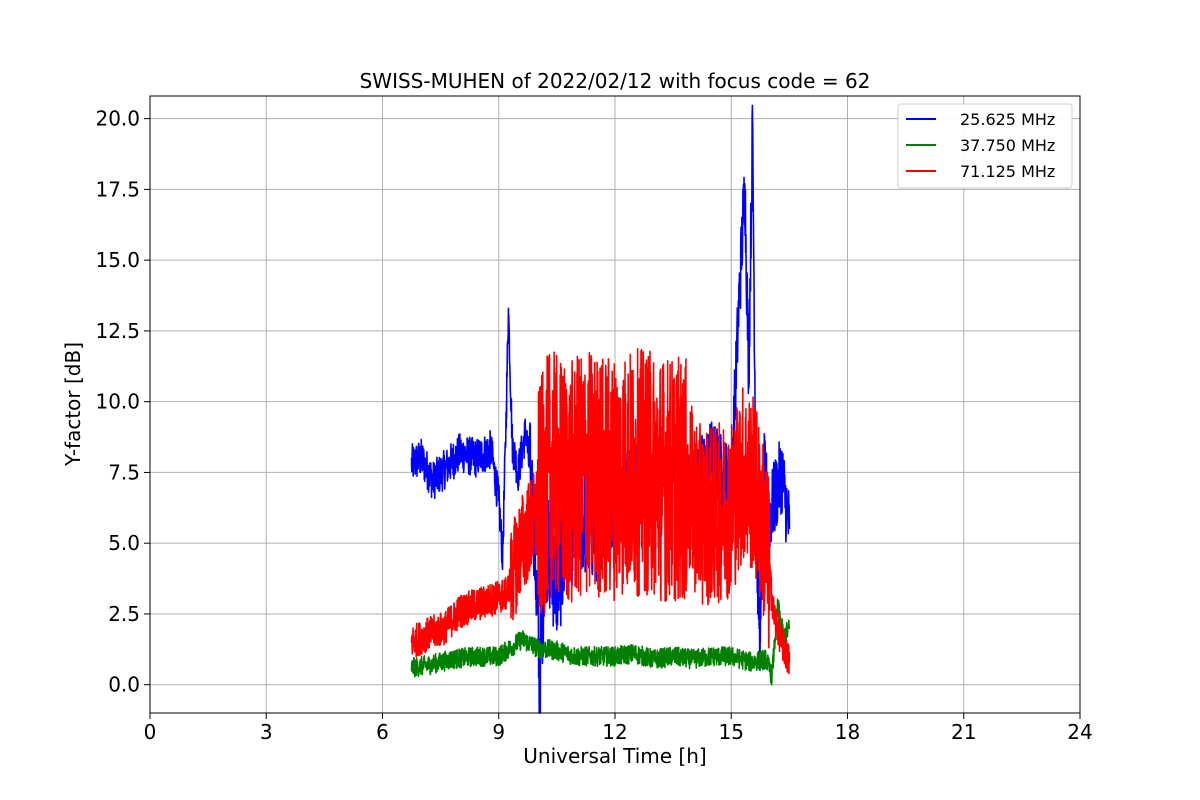  I want to click on x-tick-label: 12, so click(614, 732).